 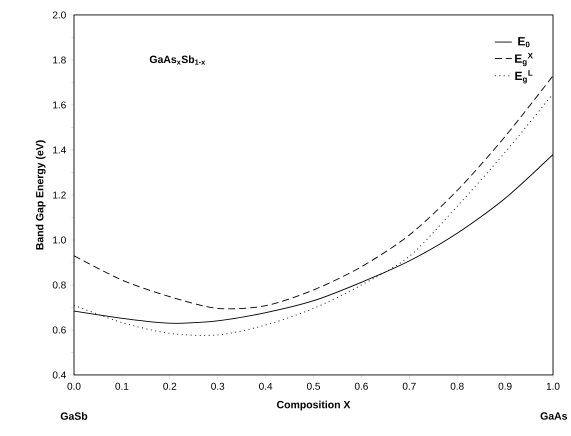 What do you see at coordinates (41, 195) in the screenshot?
I see `y-axis-title: Band Gap Energy (eV)` at bounding box center [41, 195].